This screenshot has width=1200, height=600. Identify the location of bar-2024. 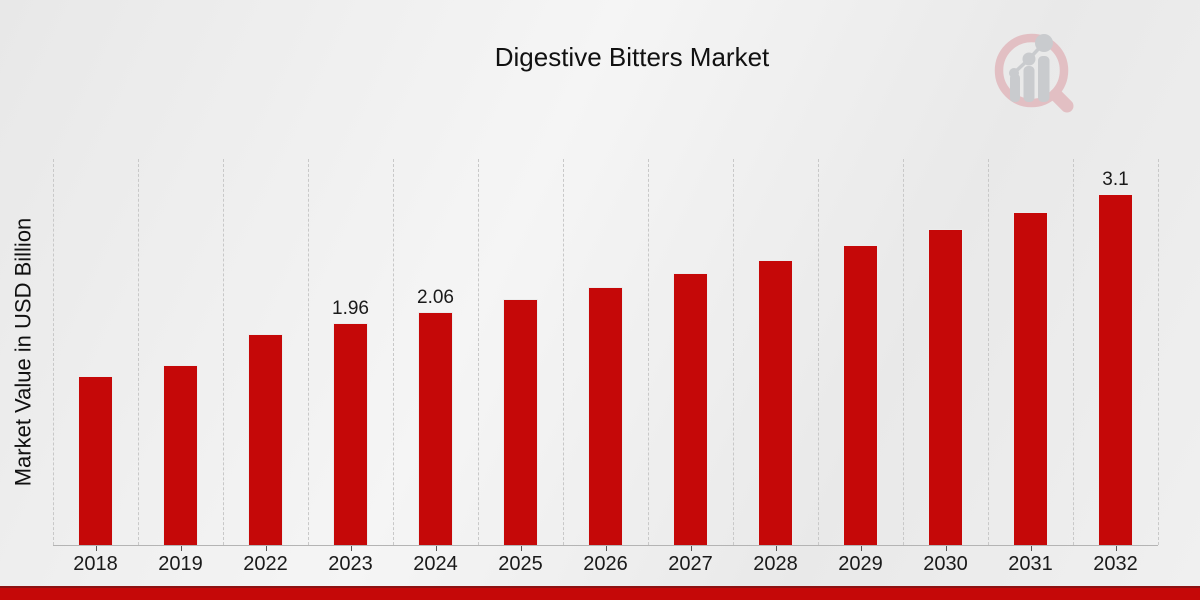
(435, 428).